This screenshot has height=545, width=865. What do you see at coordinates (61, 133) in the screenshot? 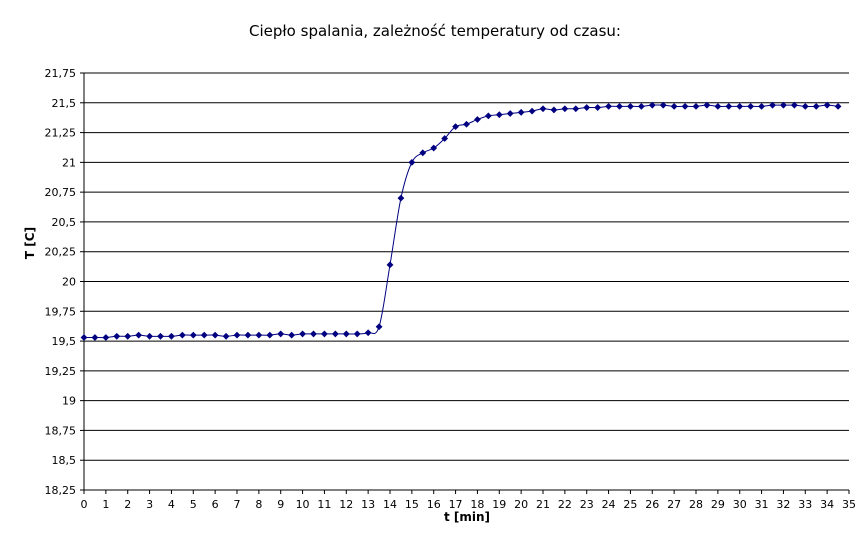
I see `y-tick-label: 21,25` at bounding box center [61, 133].